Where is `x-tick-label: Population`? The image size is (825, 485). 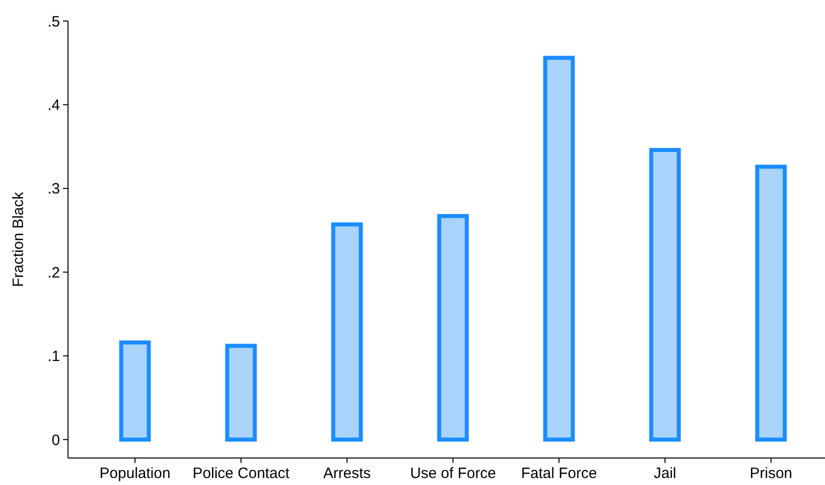 x-tick-label: Population is located at coordinates (135, 473).